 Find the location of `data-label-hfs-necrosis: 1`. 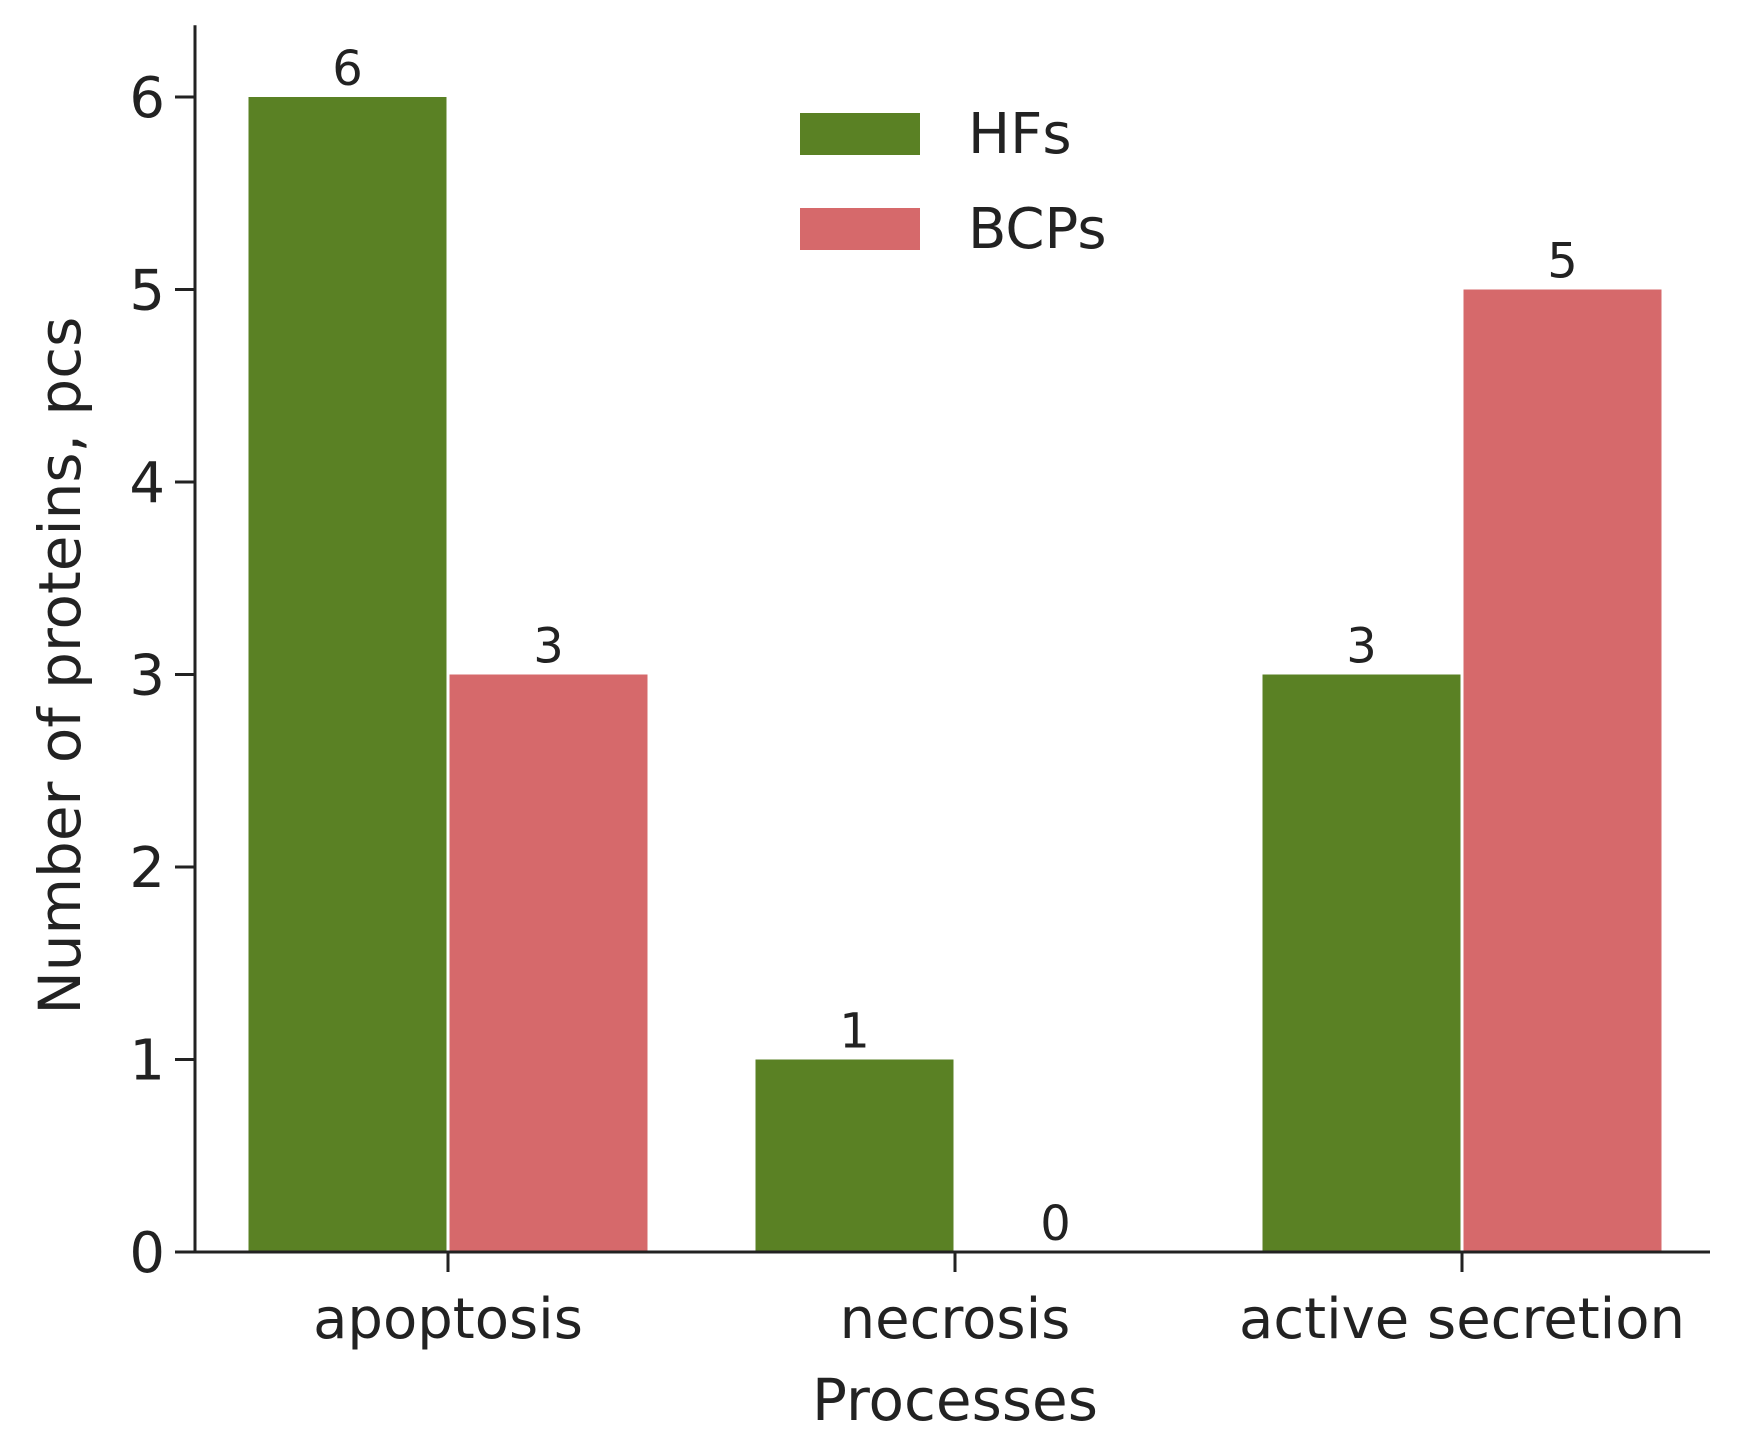

data-label-hfs-necrosis: 1 is located at coordinates (854, 1032).